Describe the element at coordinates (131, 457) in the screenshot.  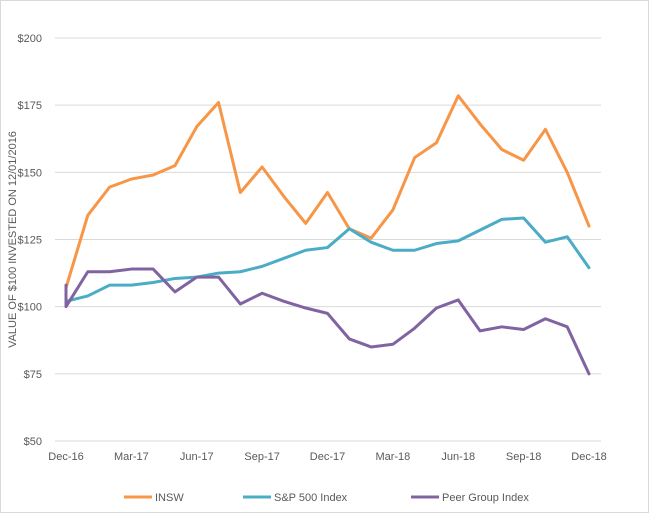
I see `x-tick-label: Mar-17` at that location.